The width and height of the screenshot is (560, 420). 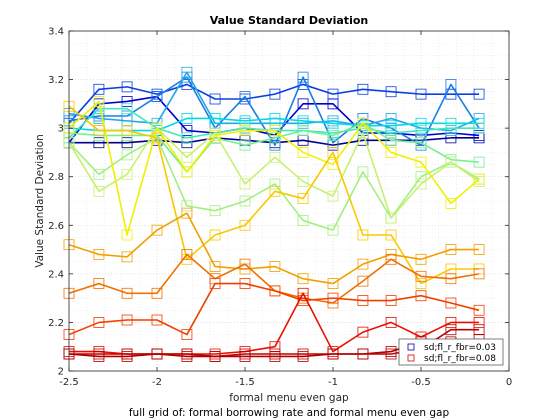 I want to click on y-tick-label: 2.6, so click(x=56, y=226).